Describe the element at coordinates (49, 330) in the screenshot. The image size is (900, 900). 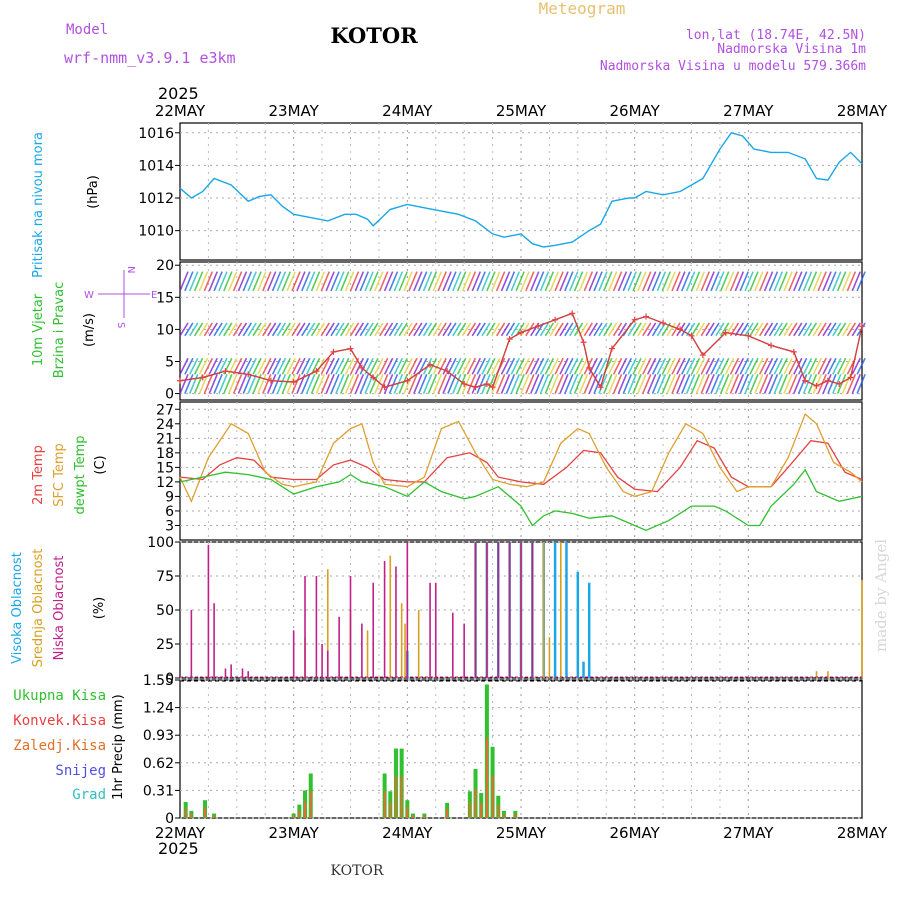
I see `wind-axis-title: 10m Vjetar Brzina i Pravac` at that location.